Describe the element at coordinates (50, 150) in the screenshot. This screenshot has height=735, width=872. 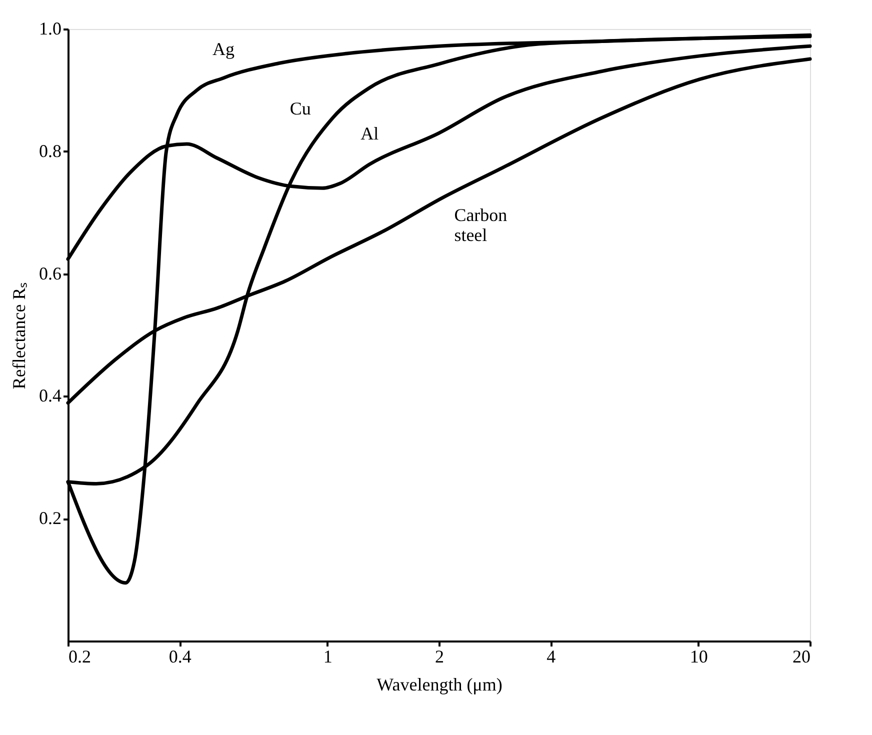
I see `y-tick-label: 0.8` at that location.